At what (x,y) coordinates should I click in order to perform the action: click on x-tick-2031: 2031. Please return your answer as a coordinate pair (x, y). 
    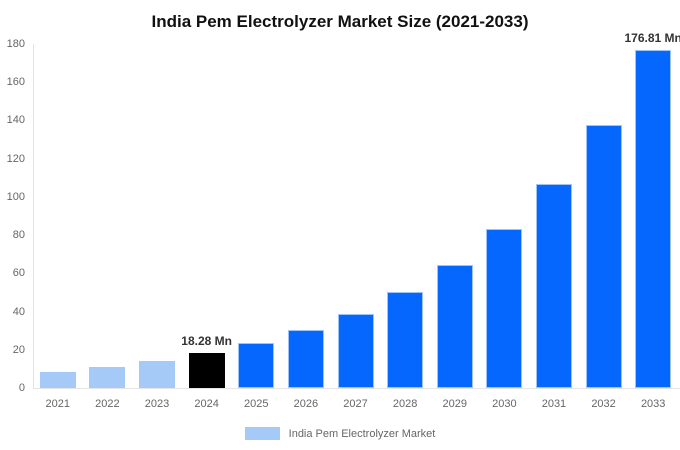
    Looking at the image, I should click on (554, 404).